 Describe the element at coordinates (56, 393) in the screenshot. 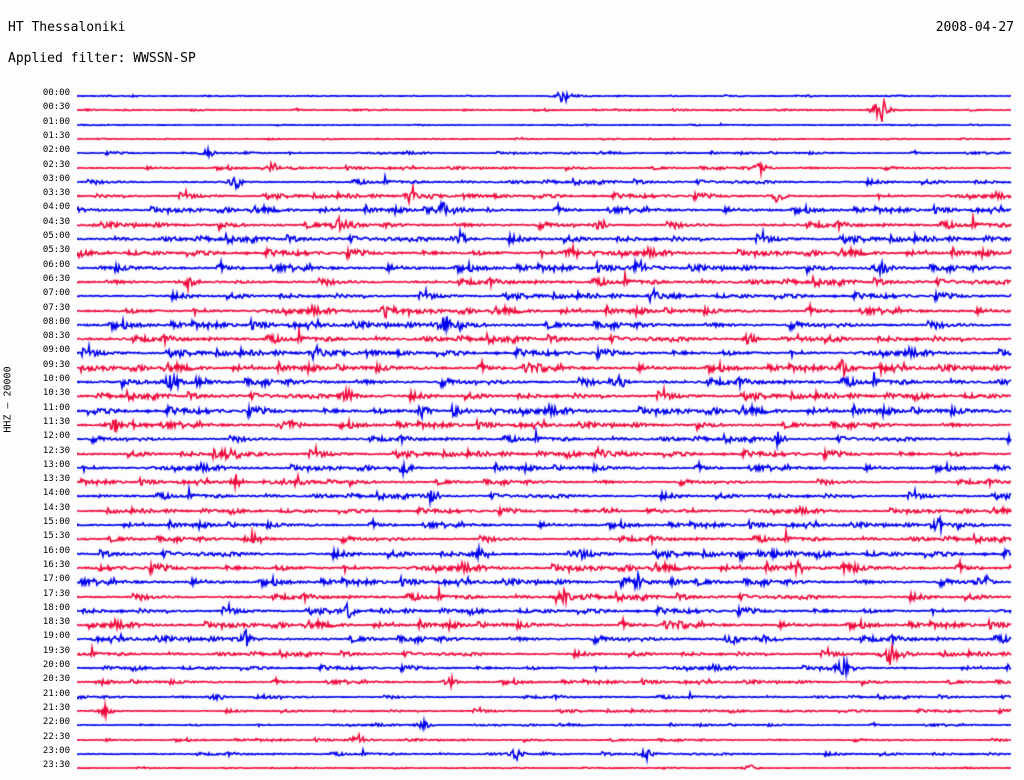

I see `trace-time-label: 10:30` at that location.